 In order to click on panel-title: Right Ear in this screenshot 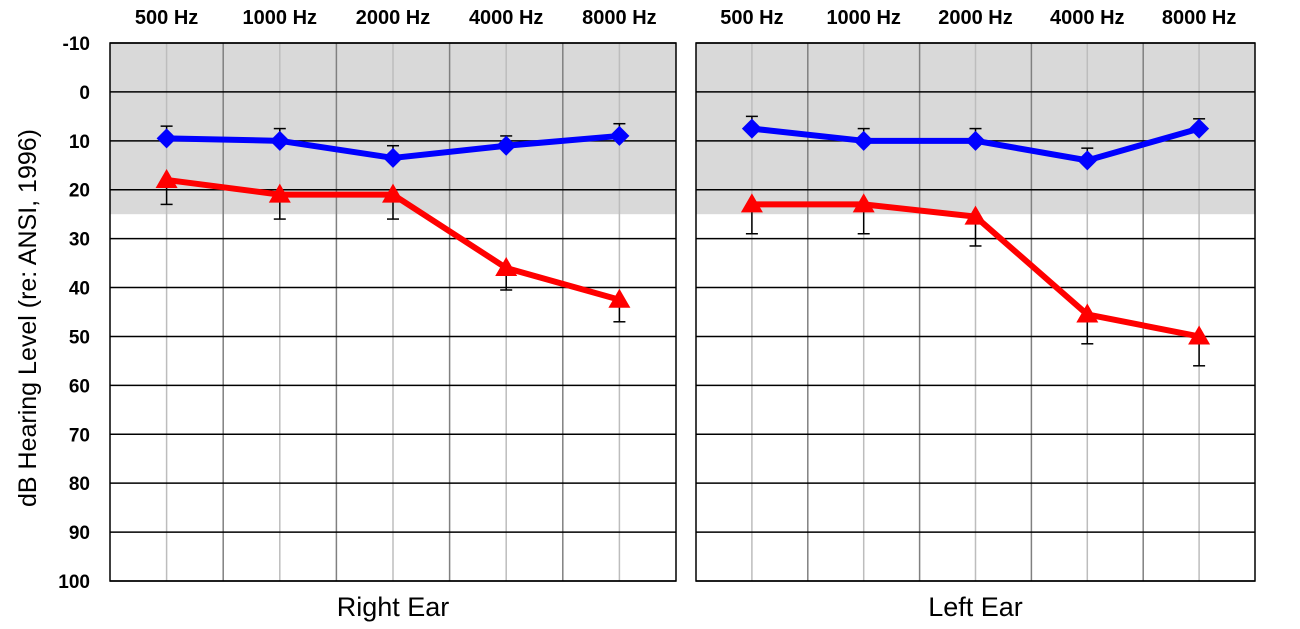, I will do `click(393, 607)`.